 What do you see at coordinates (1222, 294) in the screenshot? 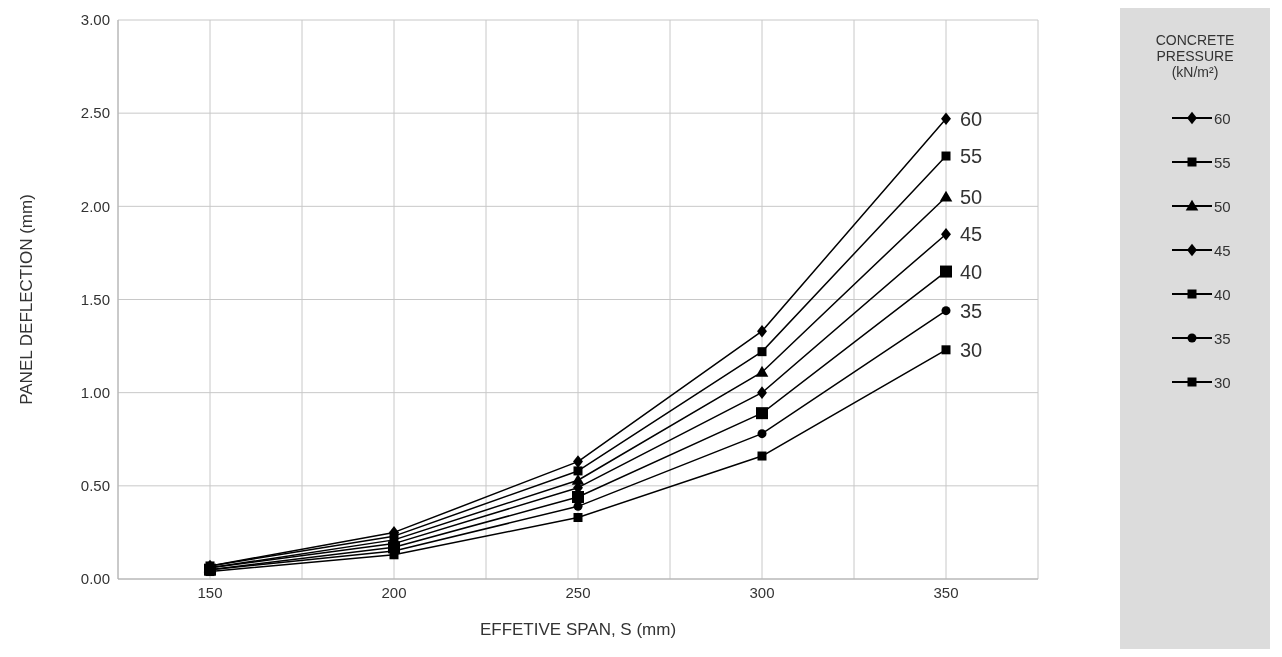
I see `legend-label: 40` at bounding box center [1222, 294].